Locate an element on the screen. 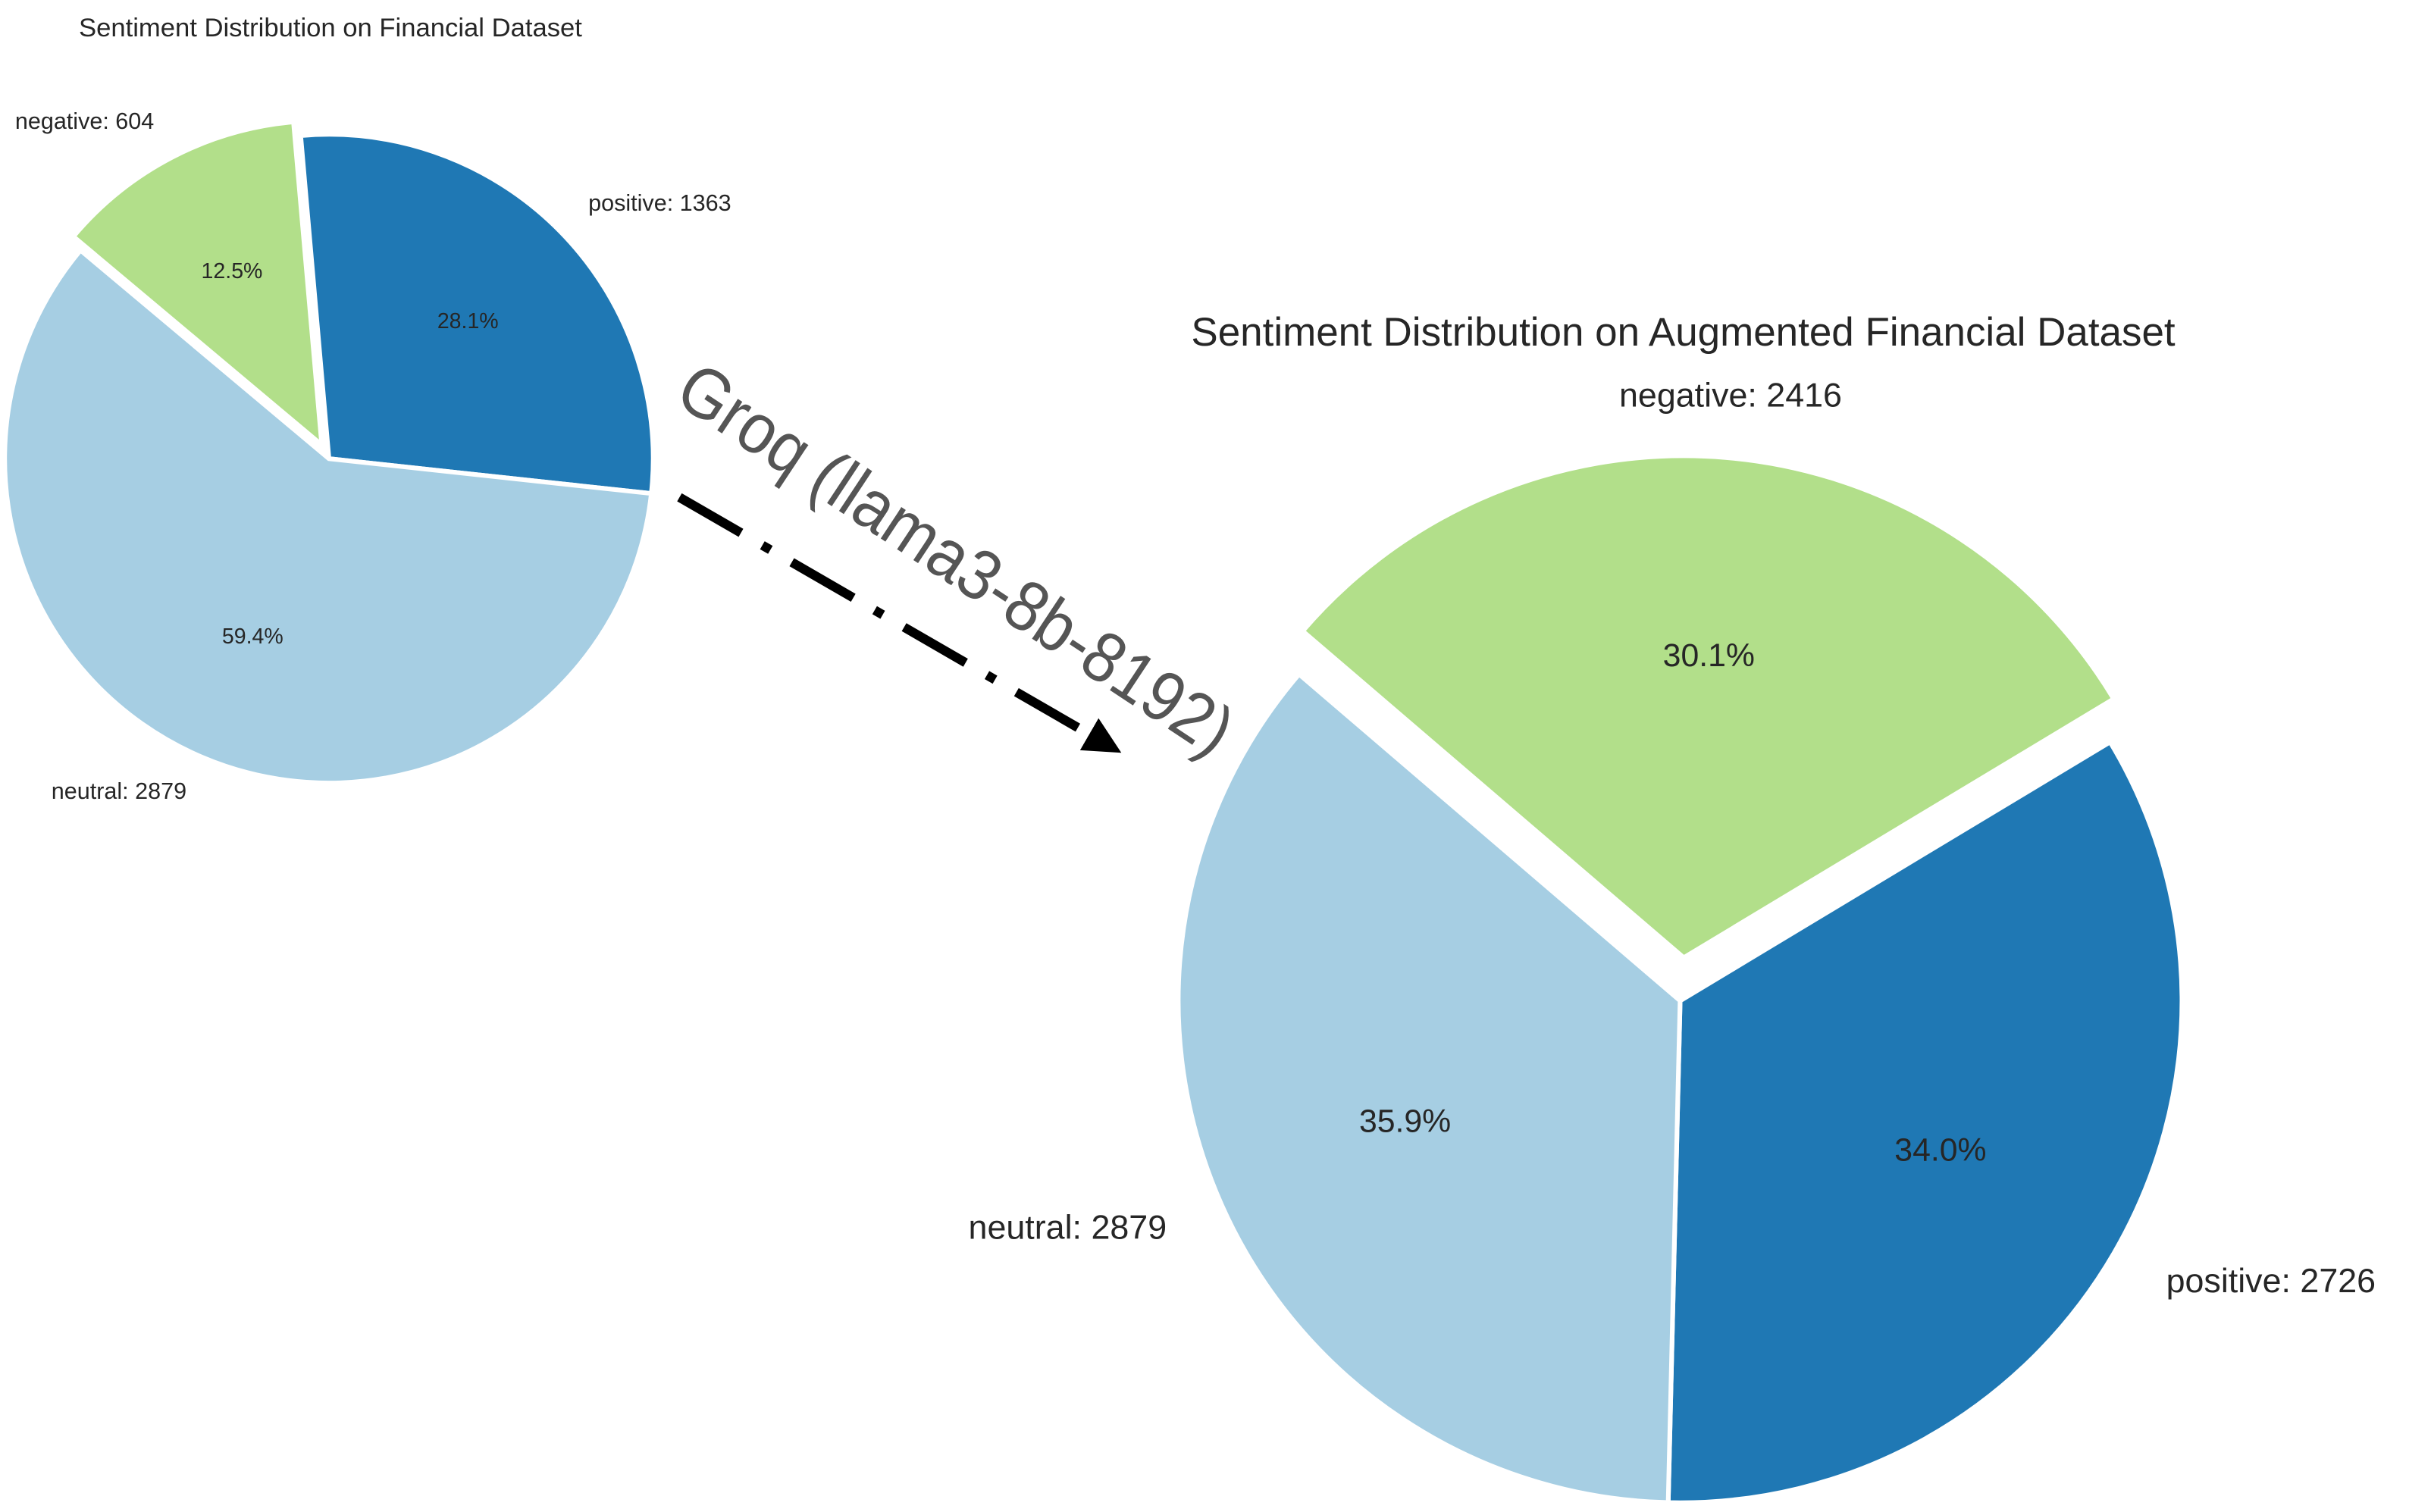 The image size is (2409, 1512). arrow is located at coordinates (899, 623).